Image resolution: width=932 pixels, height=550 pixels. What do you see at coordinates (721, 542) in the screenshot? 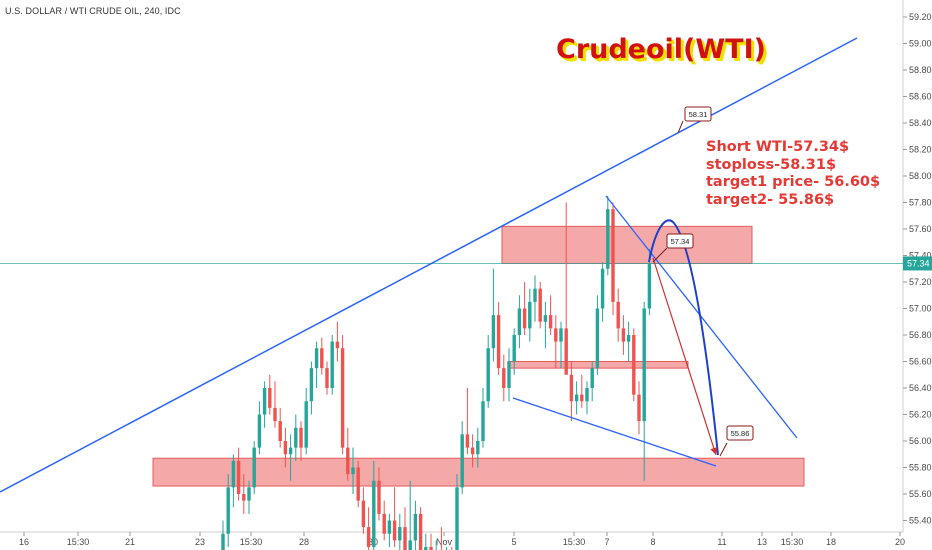
I see `time-tick-label: 11` at bounding box center [721, 542].